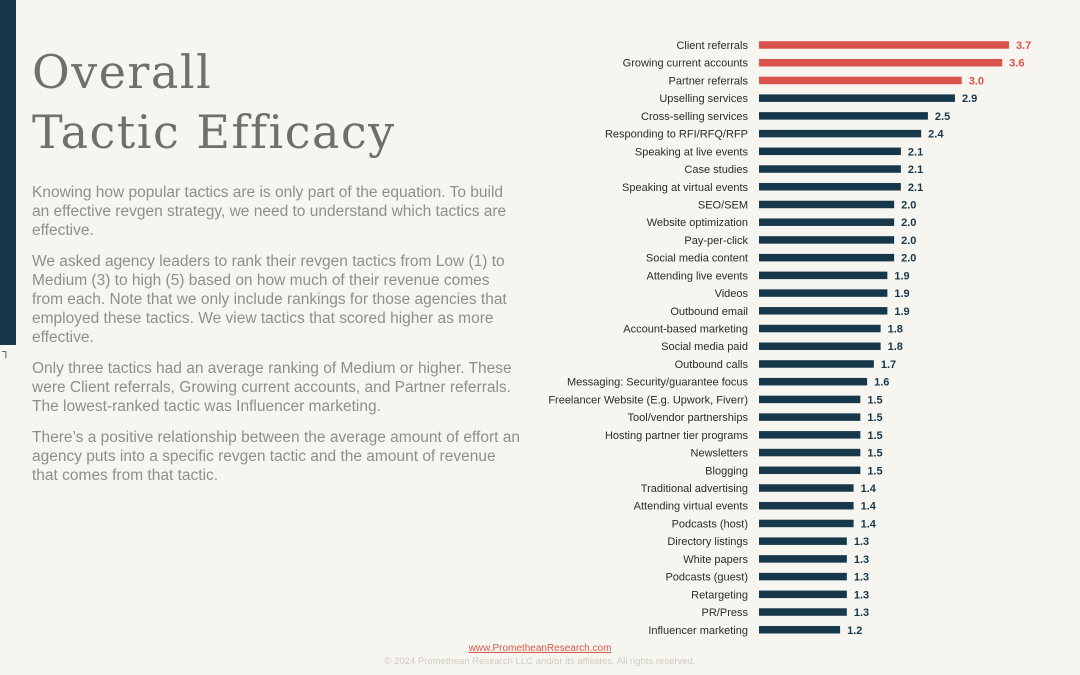 The width and height of the screenshot is (1080, 675). I want to click on corner-tick-mark: ┐, so click(6, 352).